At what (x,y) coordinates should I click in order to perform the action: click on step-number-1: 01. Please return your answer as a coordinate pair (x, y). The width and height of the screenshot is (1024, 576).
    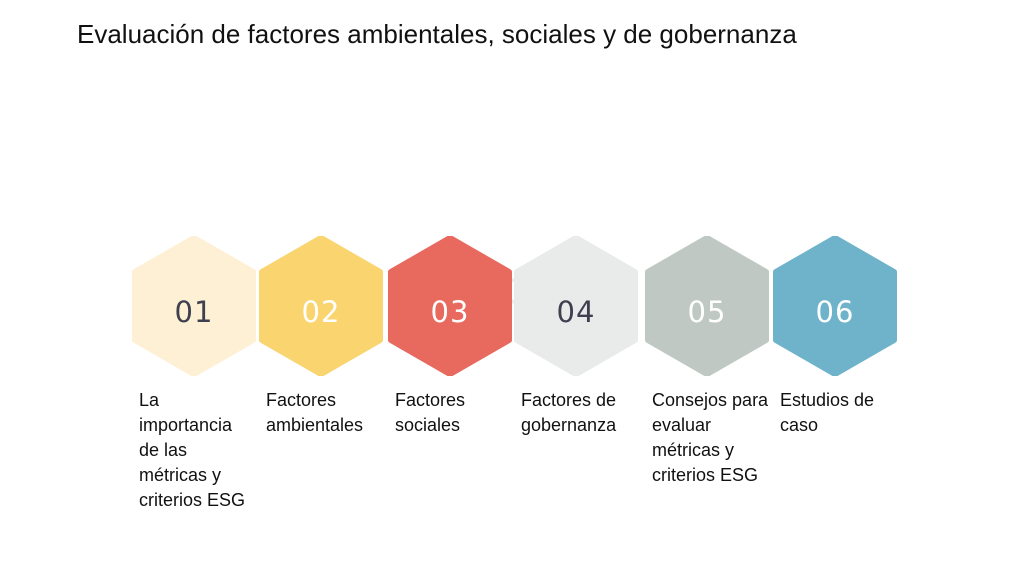
    Looking at the image, I should click on (194, 312).